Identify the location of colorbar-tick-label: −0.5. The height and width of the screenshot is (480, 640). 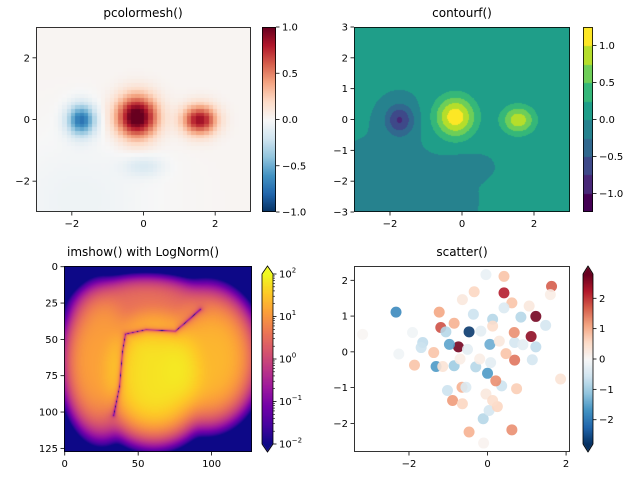
(294, 166).